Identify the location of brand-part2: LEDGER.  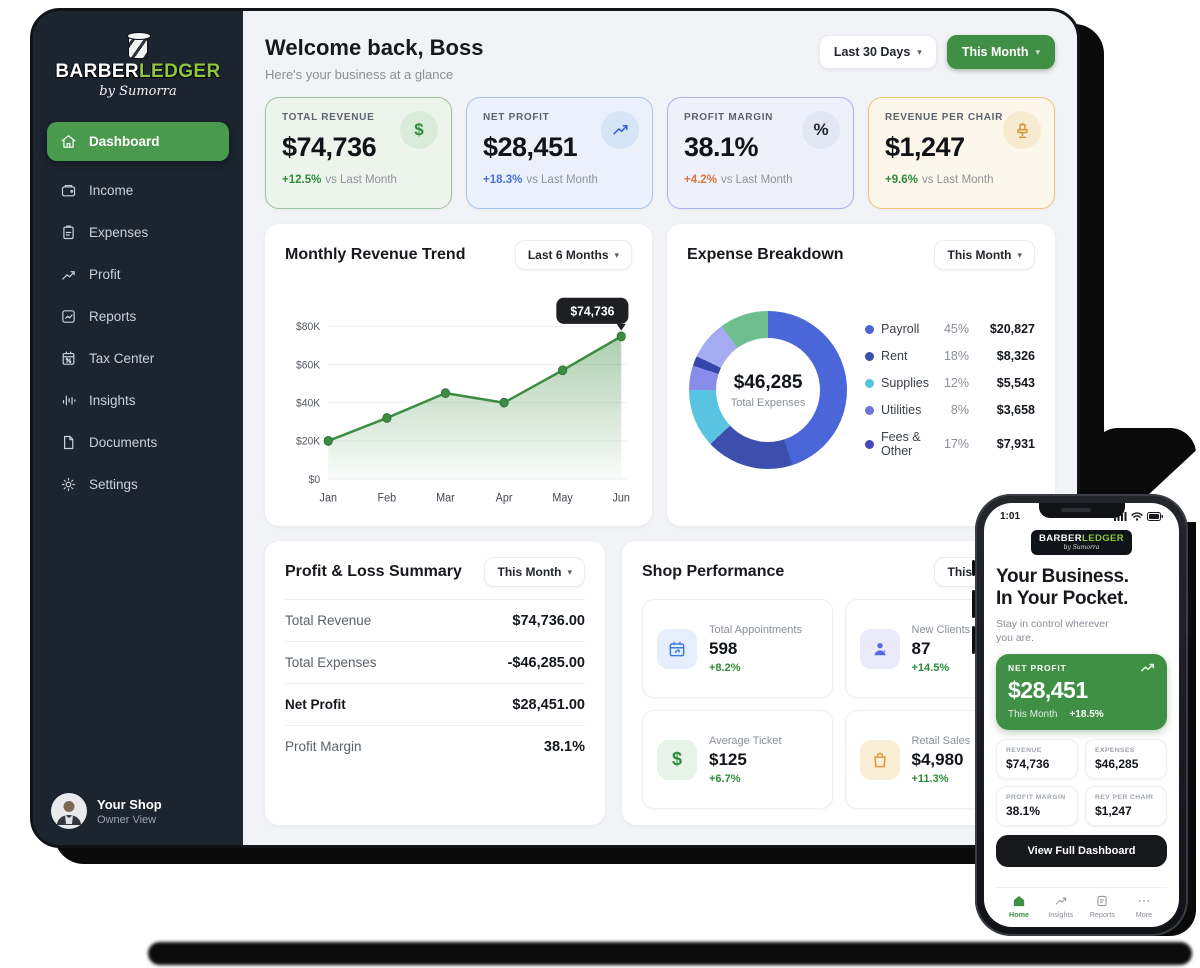
(1103, 538).